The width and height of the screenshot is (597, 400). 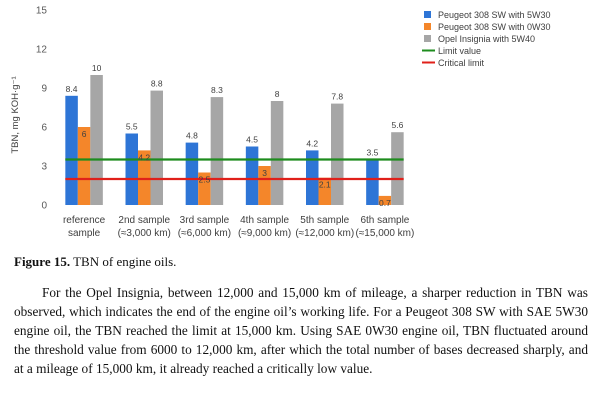 What do you see at coordinates (373, 153) in the screenshot?
I see `data-label: 3.5` at bounding box center [373, 153].